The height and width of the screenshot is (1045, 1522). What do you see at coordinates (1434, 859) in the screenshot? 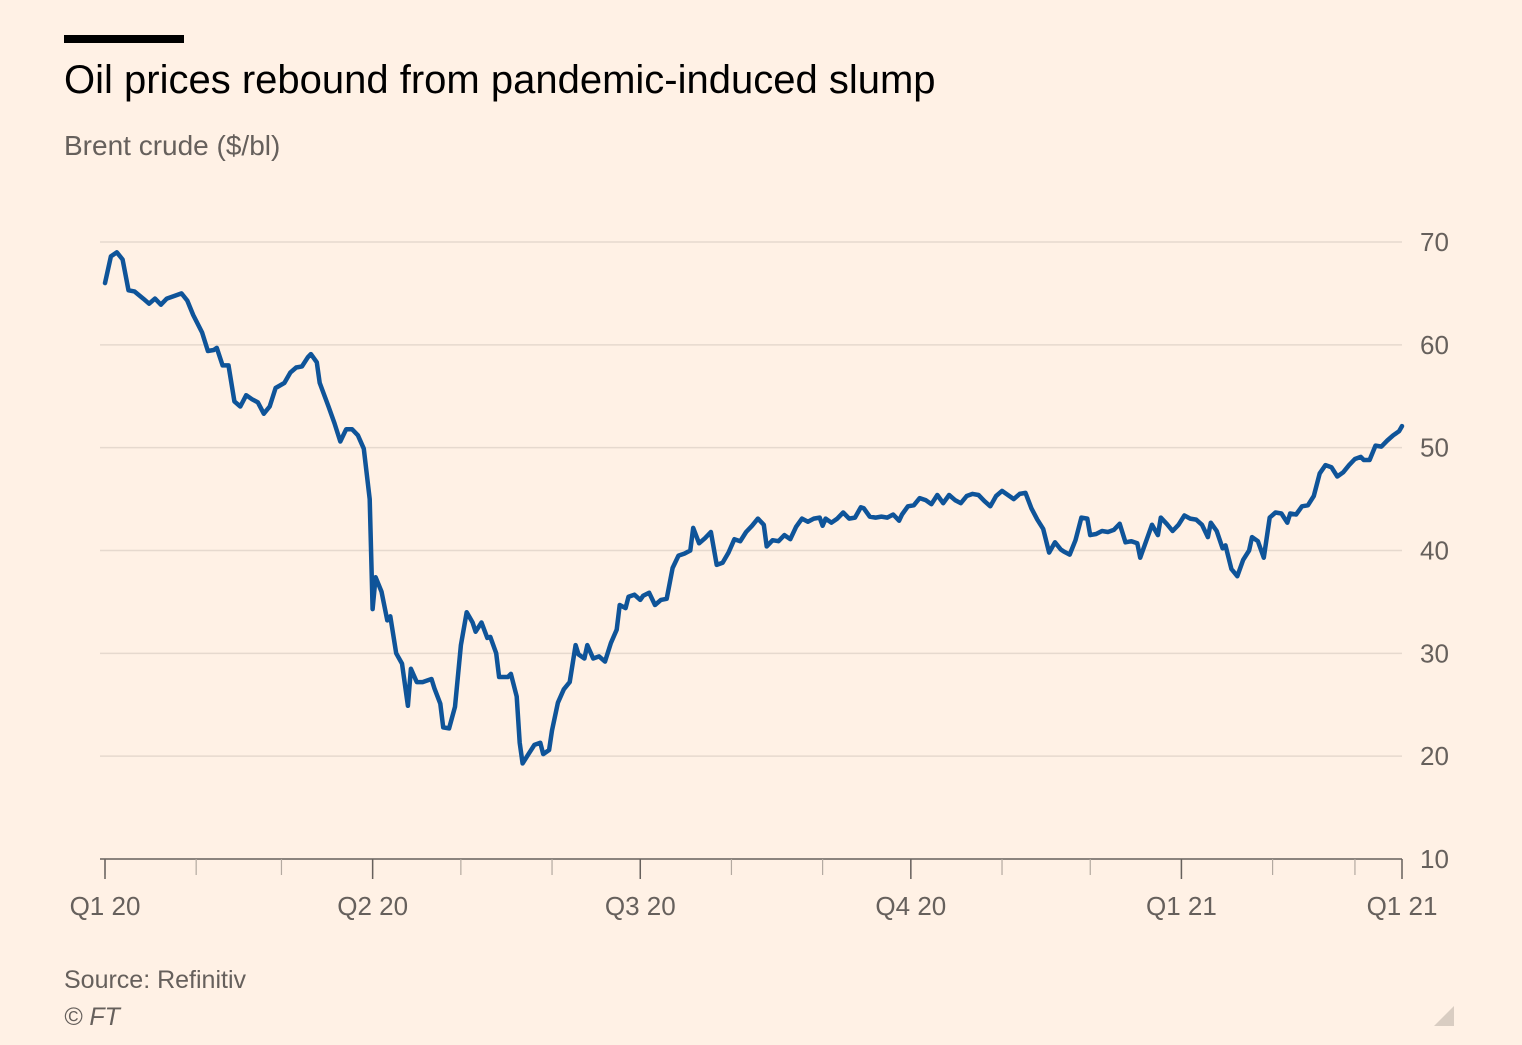
I see `y-tick-label-10: 10` at bounding box center [1434, 859].